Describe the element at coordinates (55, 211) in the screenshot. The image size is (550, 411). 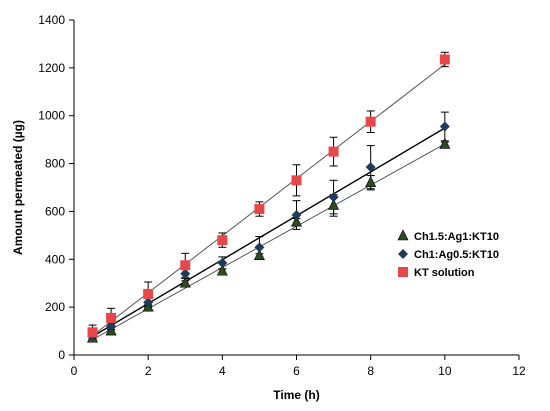
I see `y-tick-label: 600` at that location.